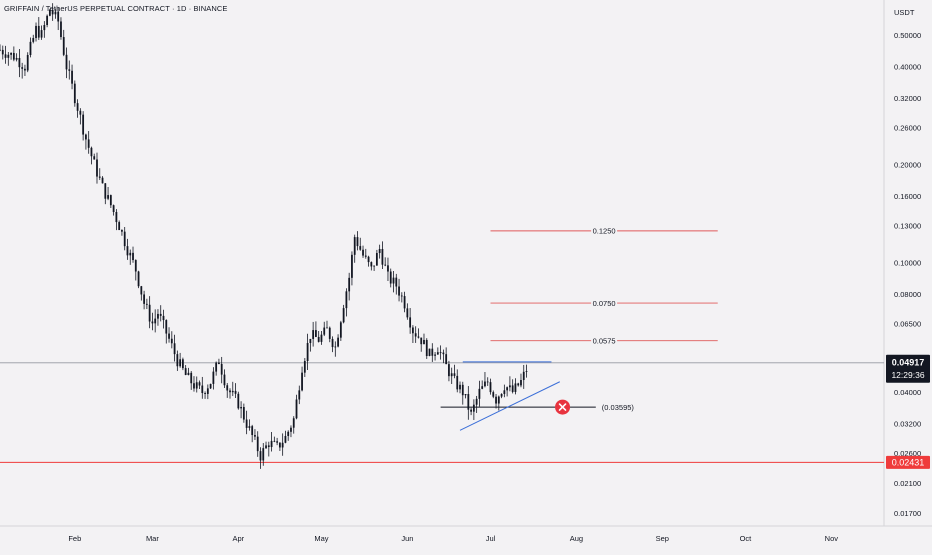 The width and height of the screenshot is (932, 555). Describe the element at coordinates (604, 303) in the screenshot. I see `target-level-label: 0.0750` at that location.